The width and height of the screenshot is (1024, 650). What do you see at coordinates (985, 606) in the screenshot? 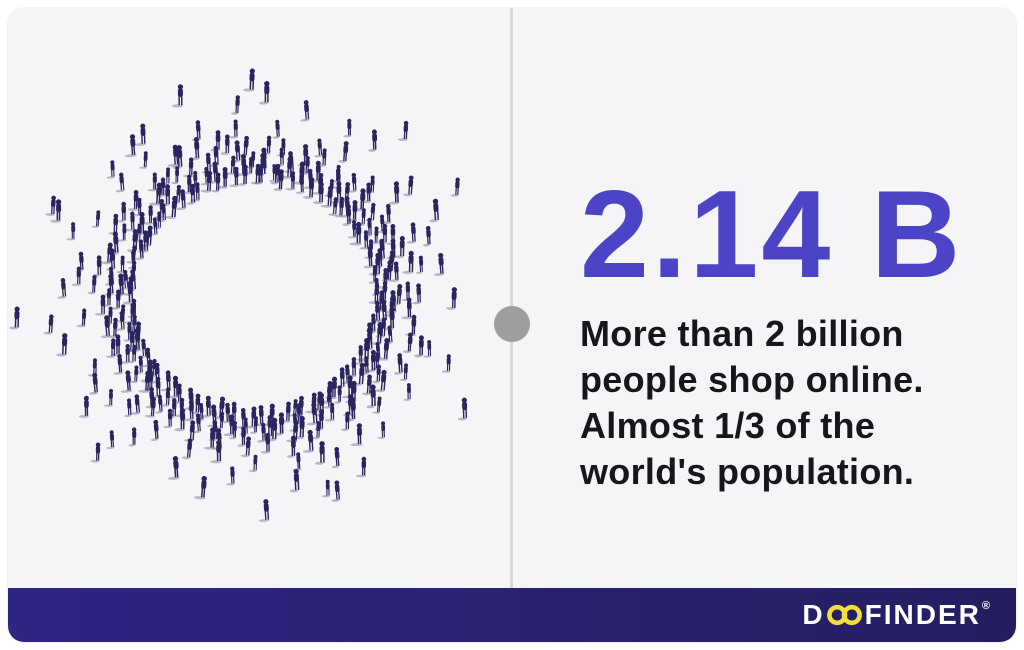
I see `registered-mark-icon: ®` at bounding box center [985, 606].